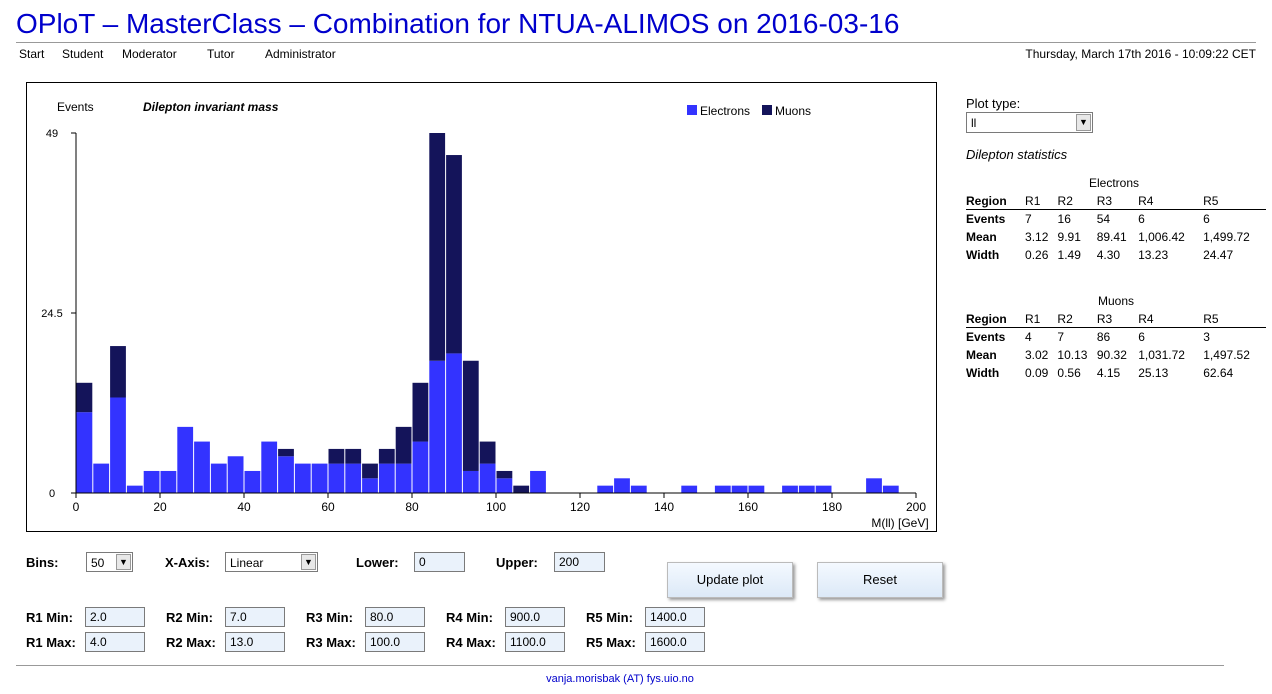 Image resolution: width=1272 pixels, height=694 pixels. What do you see at coordinates (620, 679) in the screenshot?
I see `footer-contact: vanja.morisbak (AT) fys.uio.no` at bounding box center [620, 679].